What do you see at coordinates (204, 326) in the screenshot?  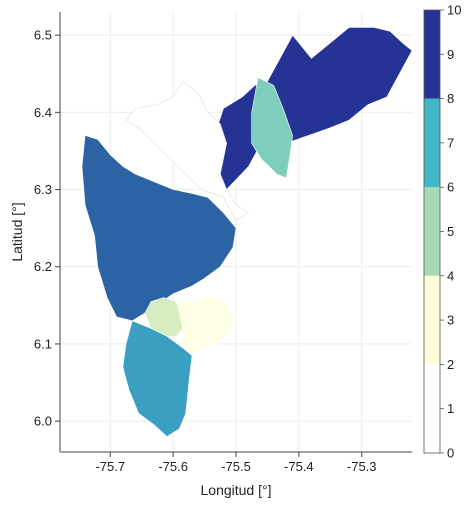 I see `map-region-south-cream` at bounding box center [204, 326].